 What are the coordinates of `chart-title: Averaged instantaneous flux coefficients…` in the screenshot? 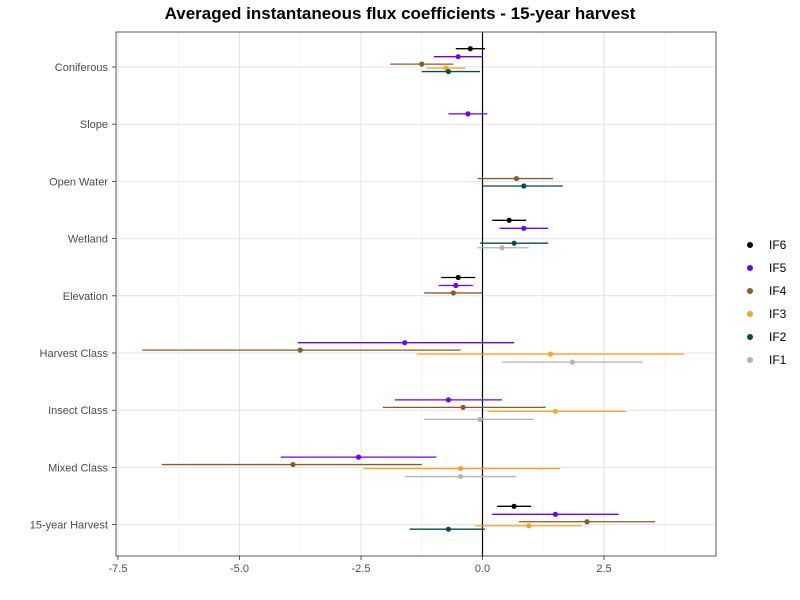 It's located at (400, 13).